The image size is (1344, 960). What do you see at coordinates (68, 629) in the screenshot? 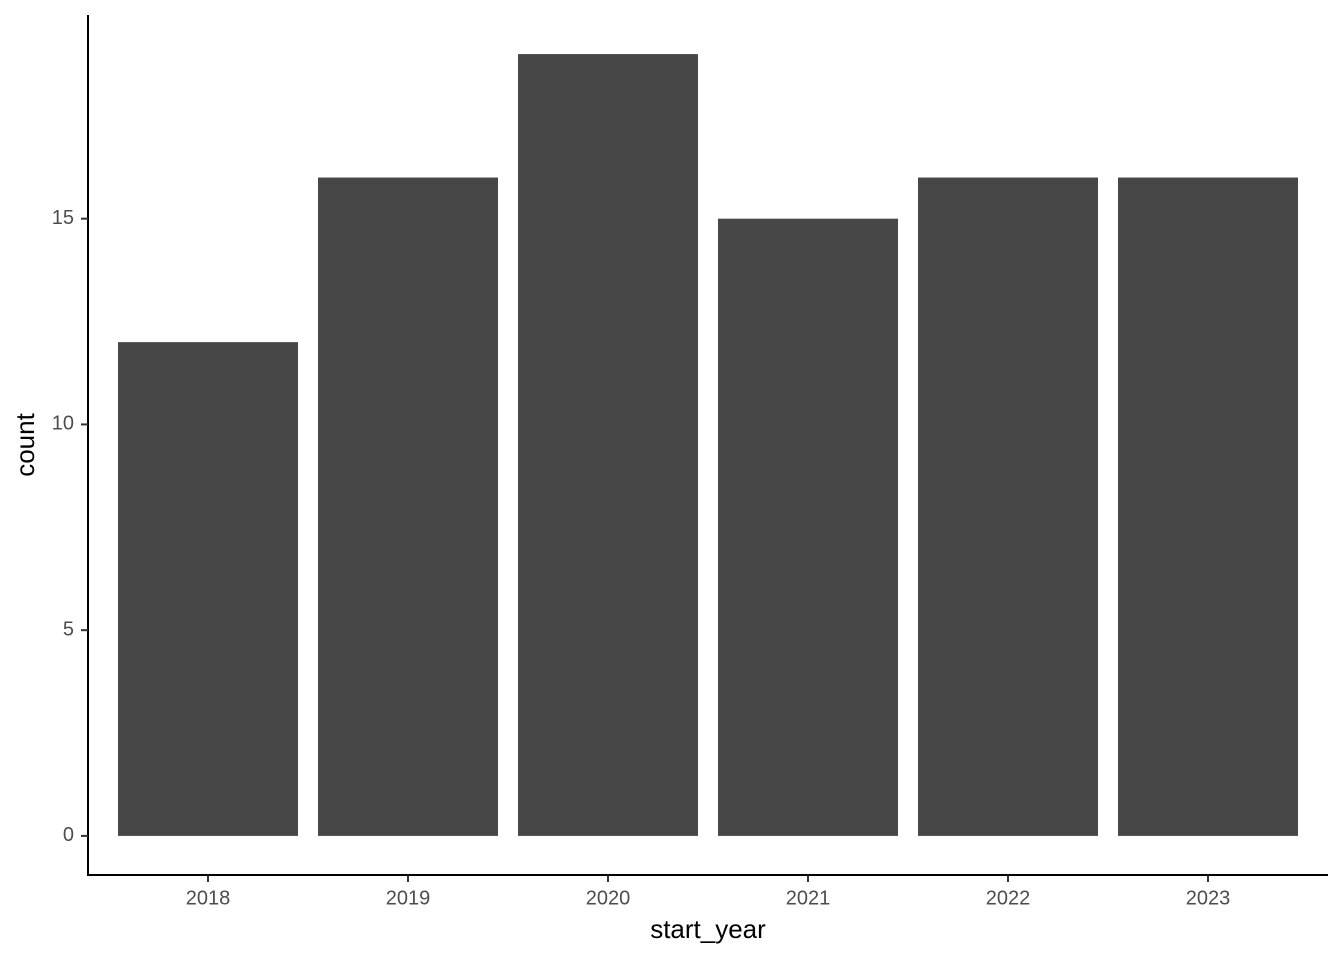
I see `y-tick-label: 5` at bounding box center [68, 629].